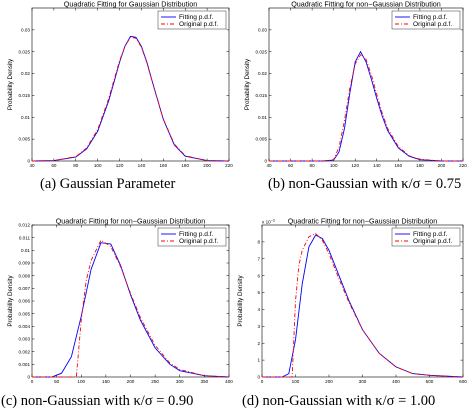 The height and width of the screenshot is (412, 474). What do you see at coordinates (106, 381) in the screenshot?
I see `x-tick-label: 150` at bounding box center [106, 381].